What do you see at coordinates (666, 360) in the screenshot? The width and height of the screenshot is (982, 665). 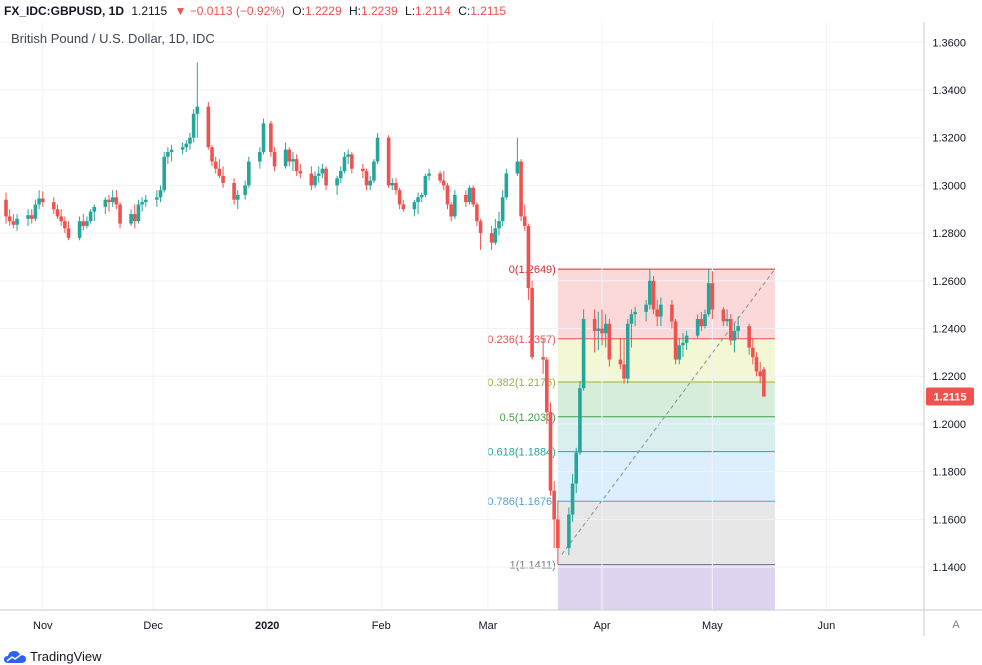 I see `fib-zone` at bounding box center [666, 360].